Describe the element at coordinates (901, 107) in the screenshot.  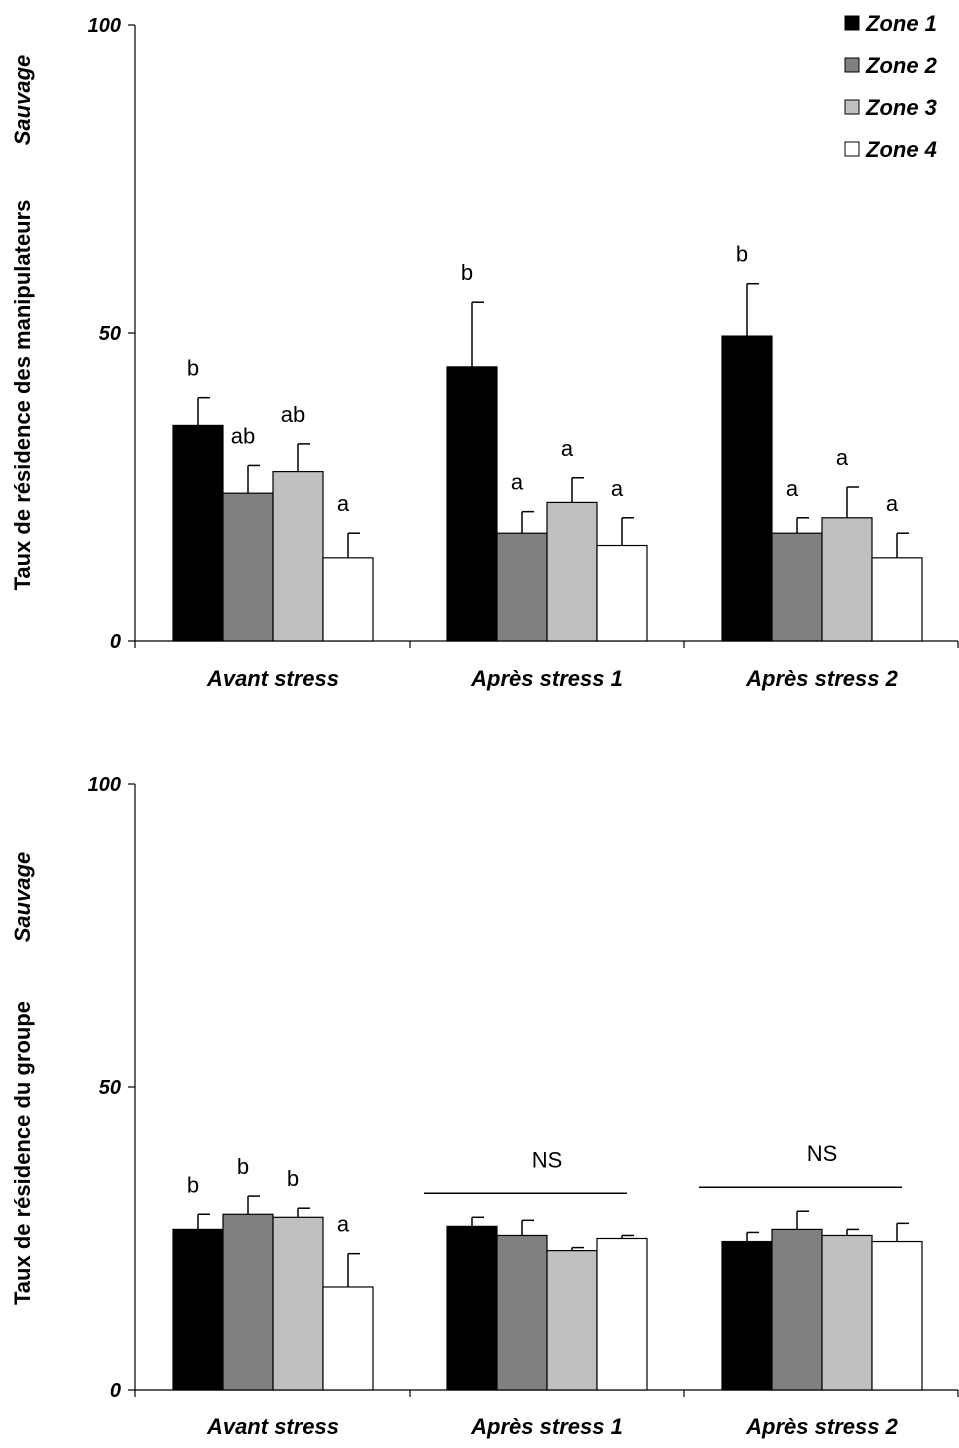
I see `legend-label: Zone 3` at that location.